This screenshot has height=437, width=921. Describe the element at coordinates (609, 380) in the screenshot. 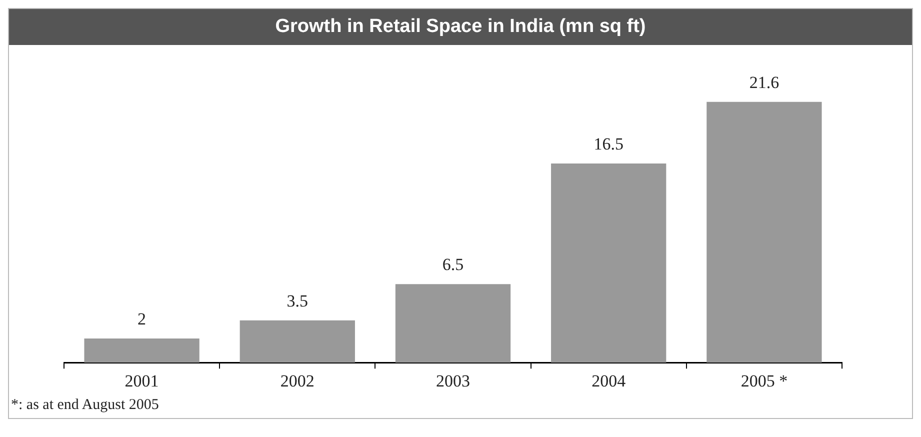

I see `x-tick-label: 2004` at that location.